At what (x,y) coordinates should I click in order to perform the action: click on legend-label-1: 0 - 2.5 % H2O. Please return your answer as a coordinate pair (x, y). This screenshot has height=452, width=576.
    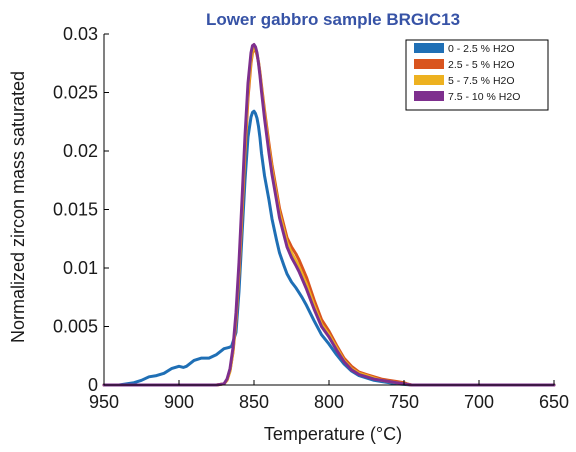
    Looking at the image, I should click on (481, 49).